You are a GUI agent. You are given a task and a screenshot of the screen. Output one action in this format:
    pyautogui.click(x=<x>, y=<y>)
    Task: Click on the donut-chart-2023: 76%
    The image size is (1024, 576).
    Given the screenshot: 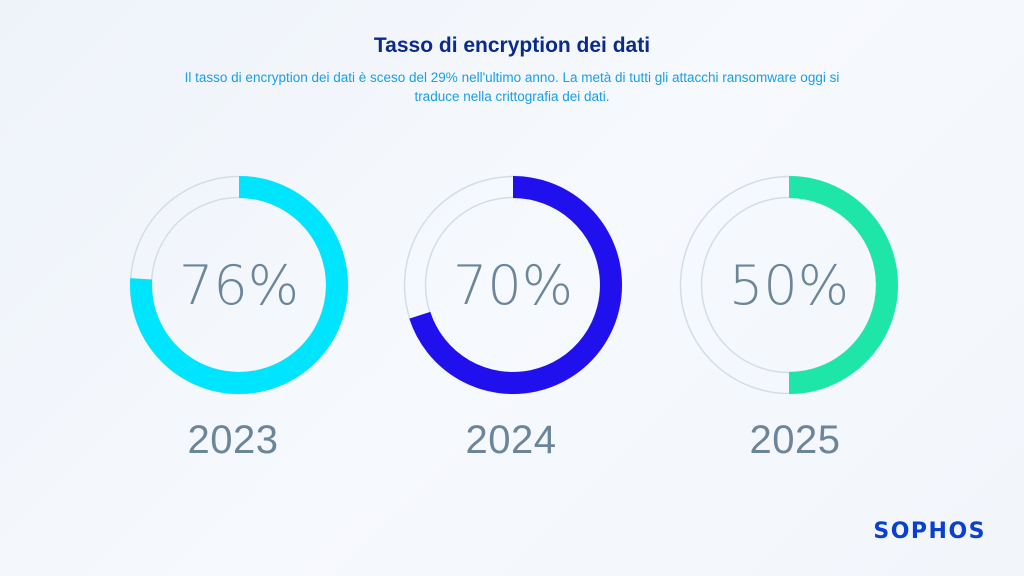 What is the action you would take?
    pyautogui.click(x=239, y=320)
    